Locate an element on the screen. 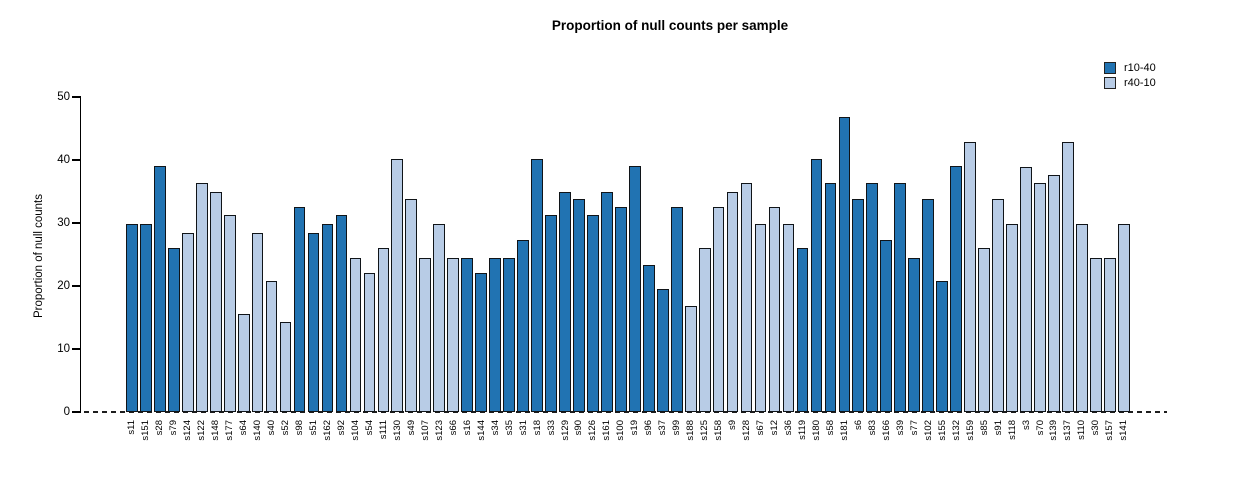 The image size is (1238, 500). legend-swatch is located at coordinates (1110, 68).